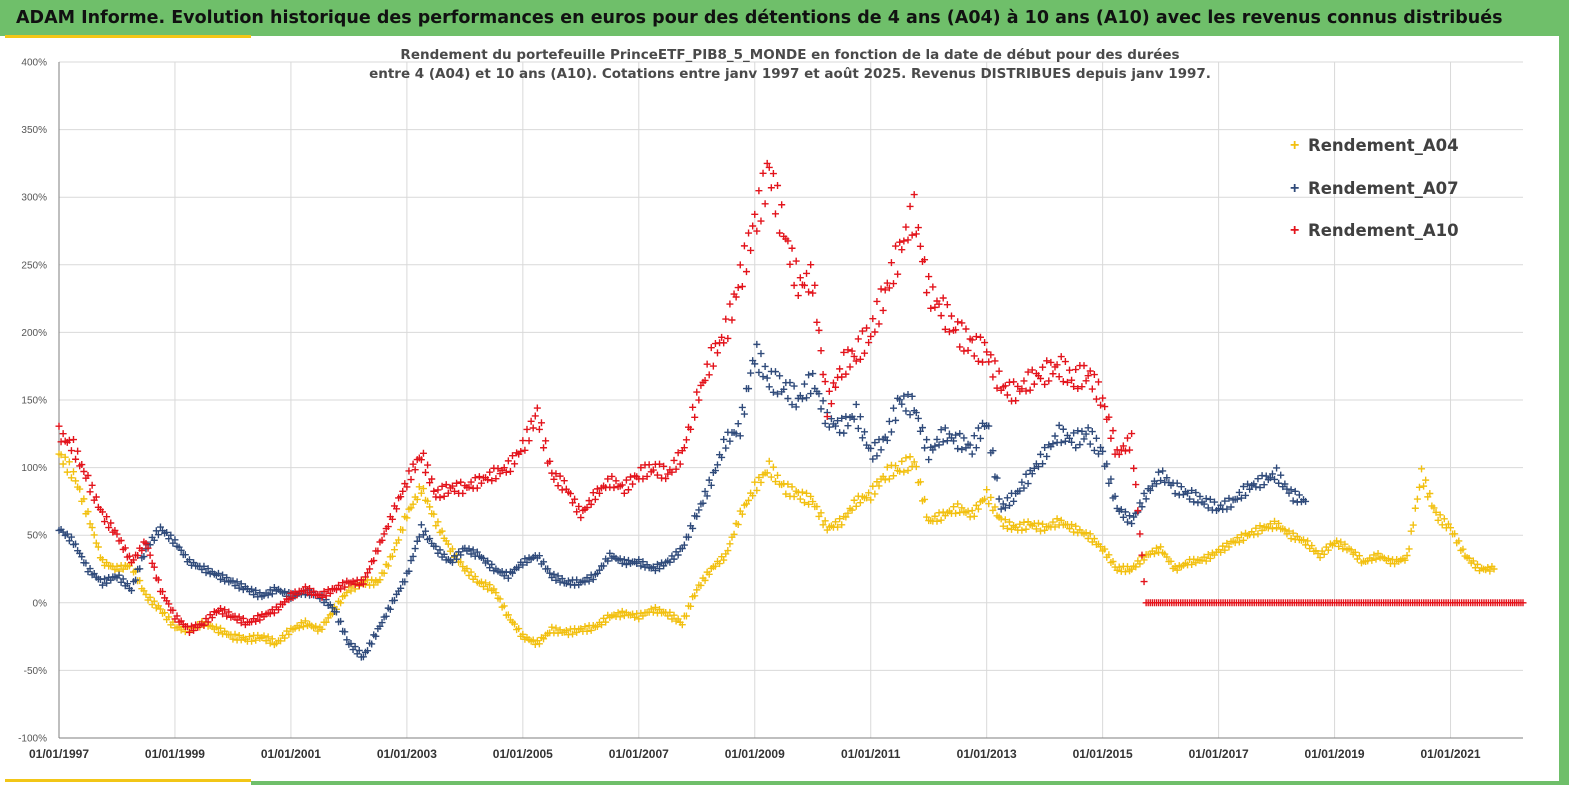 This screenshot has height=785, width=1569. What do you see at coordinates (128, 780) in the screenshot?
I see `accent-bar-bottom` at bounding box center [128, 780].